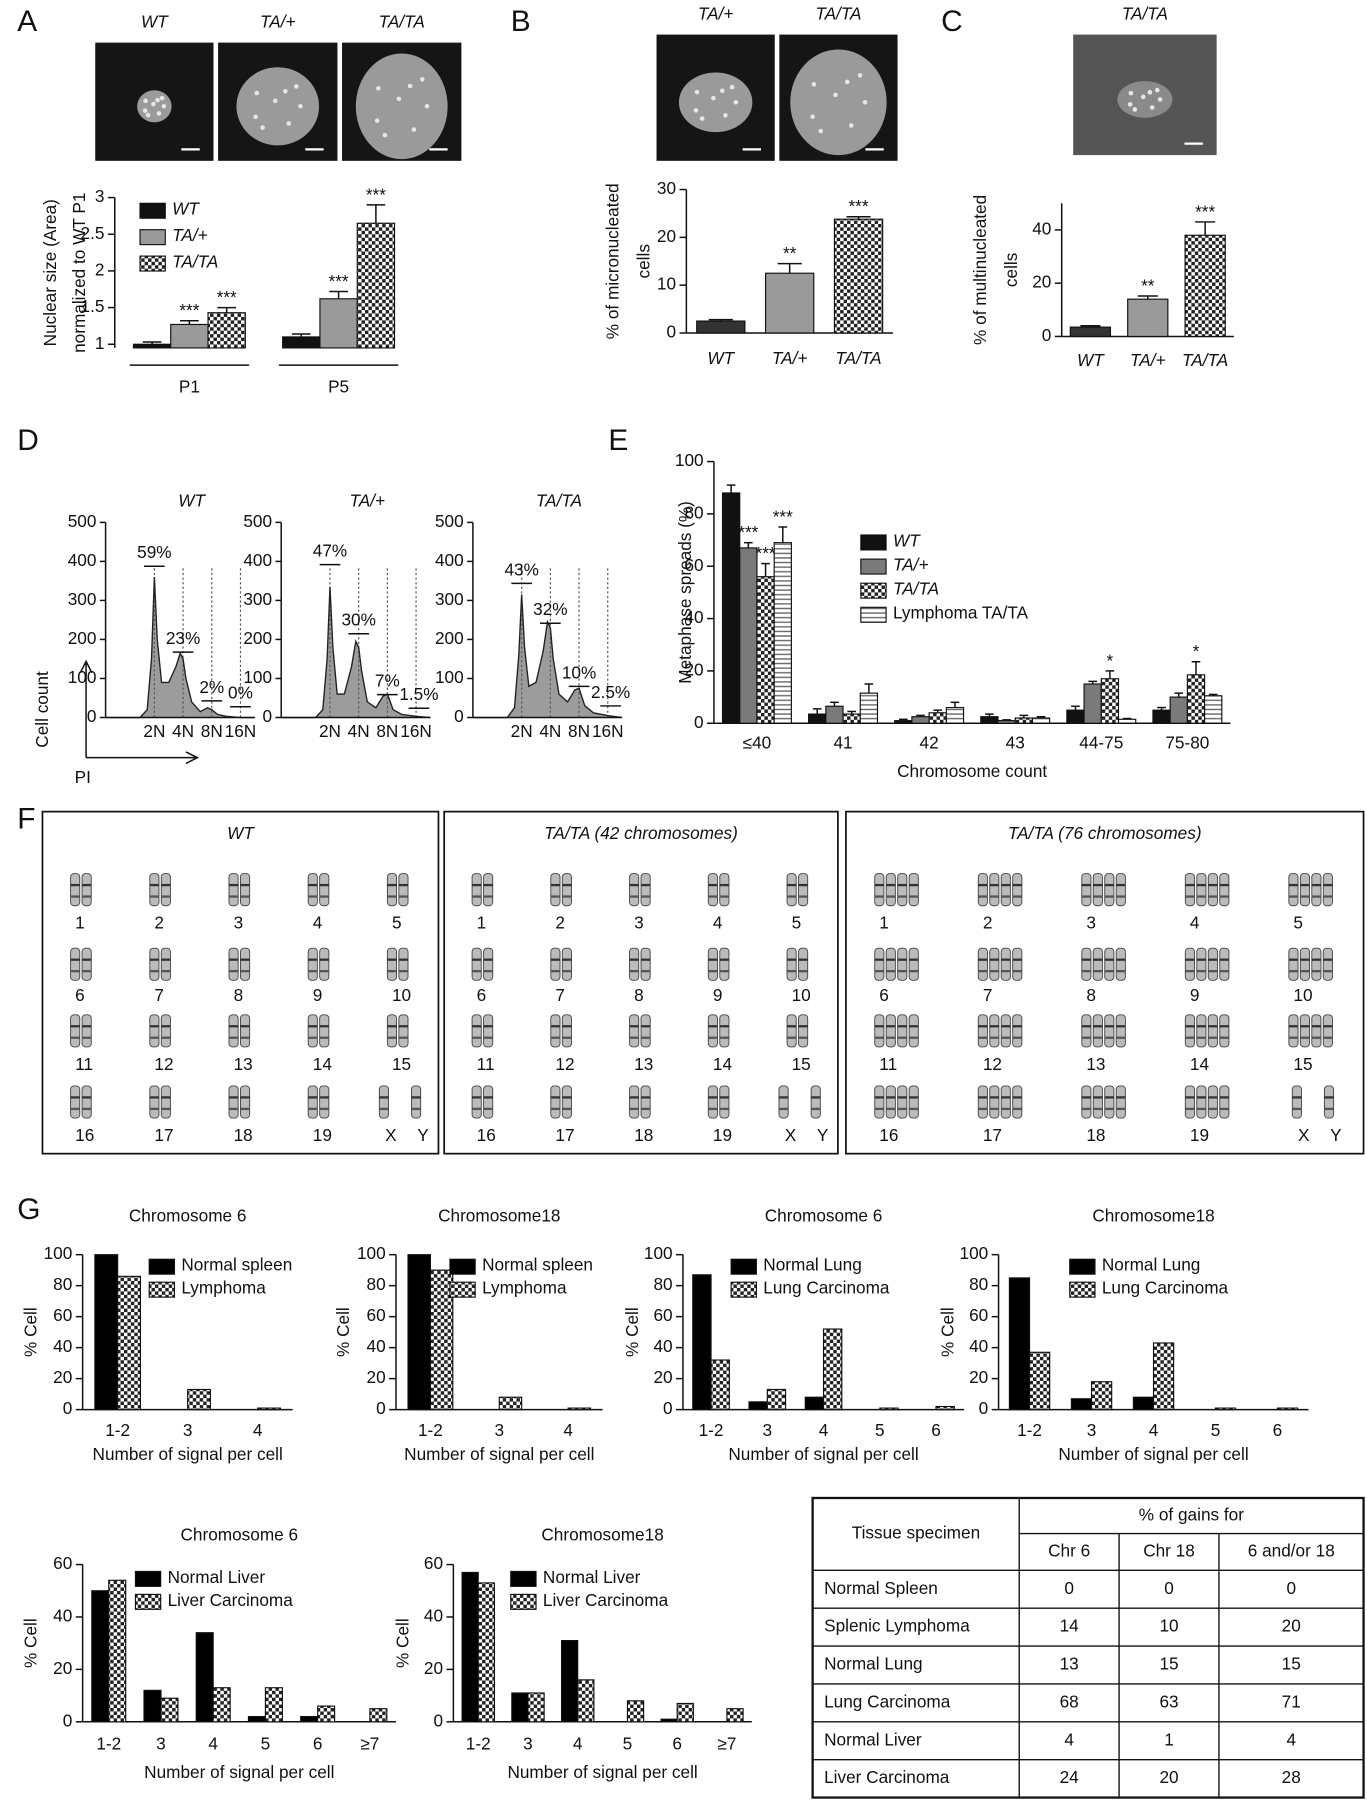 The image size is (1367, 1800). I want to click on chromosome-label: 13, so click(1095, 1064).